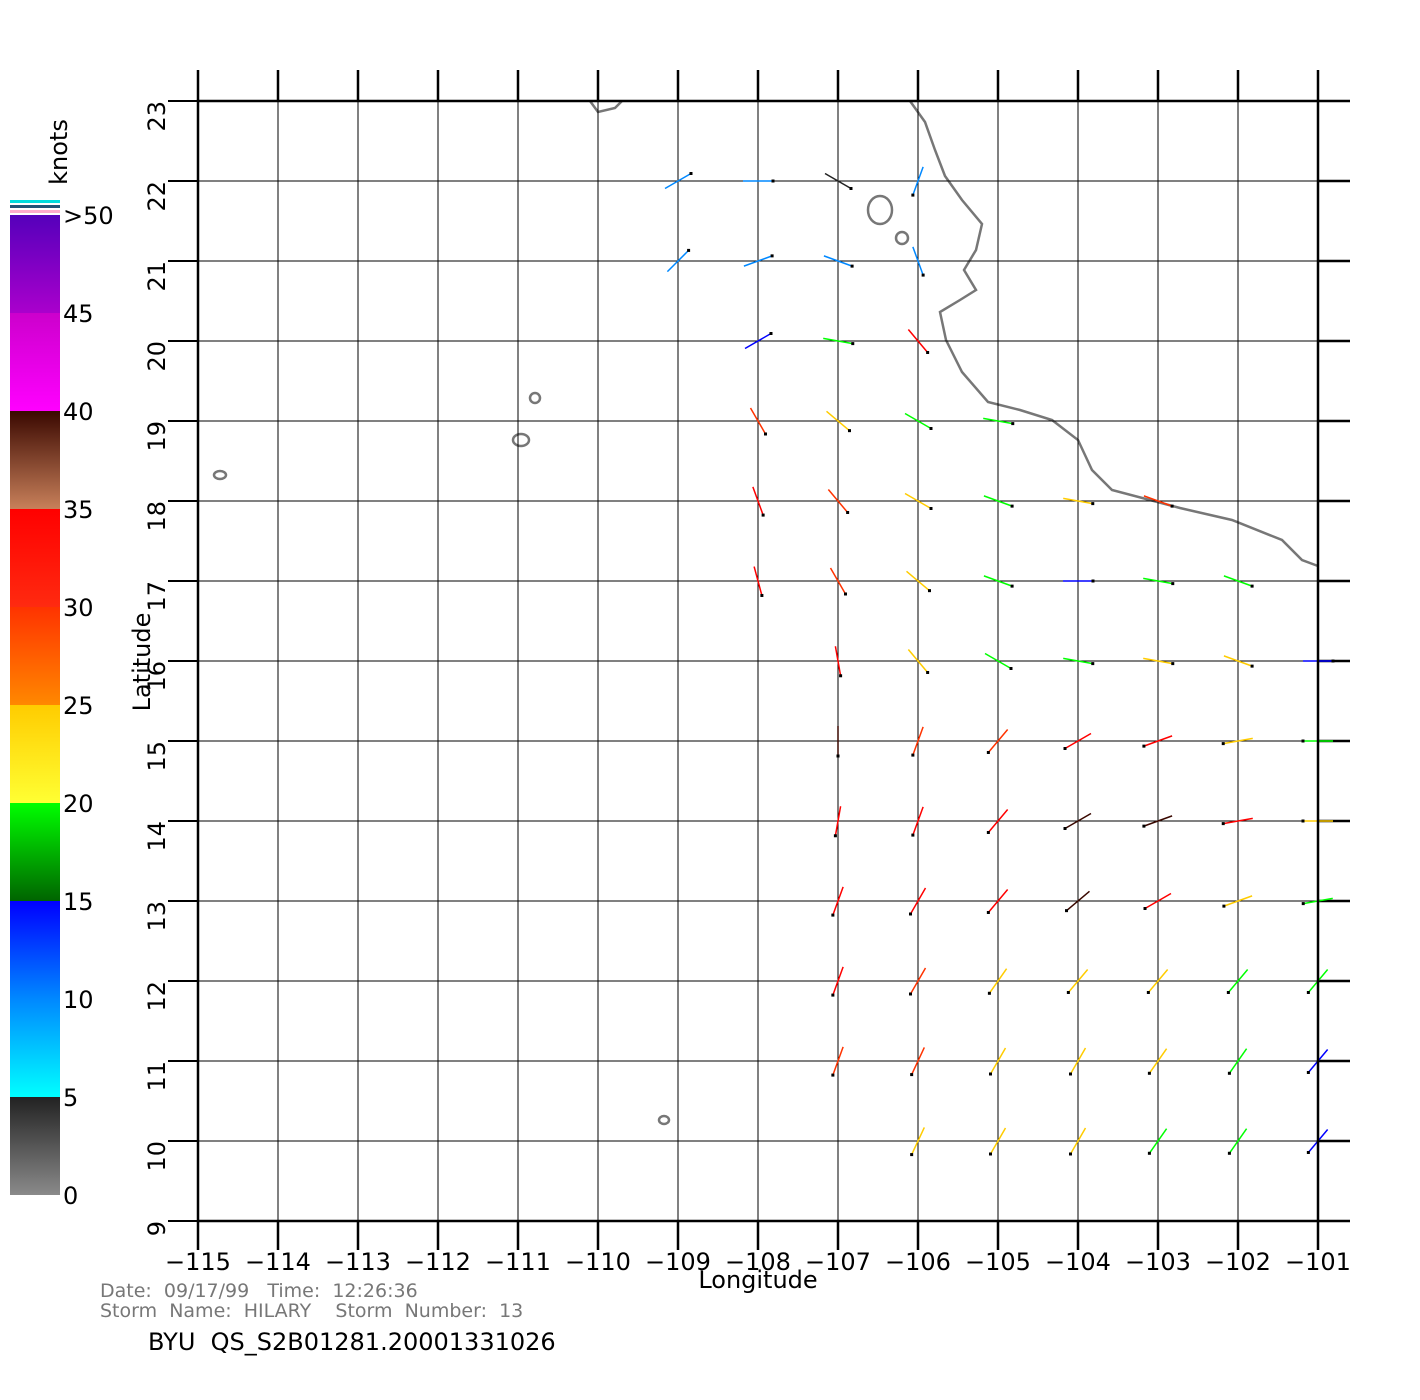 The width and height of the screenshot is (1420, 1400). What do you see at coordinates (157, 676) in the screenshot?
I see `y-tick-label: 16` at bounding box center [157, 676].